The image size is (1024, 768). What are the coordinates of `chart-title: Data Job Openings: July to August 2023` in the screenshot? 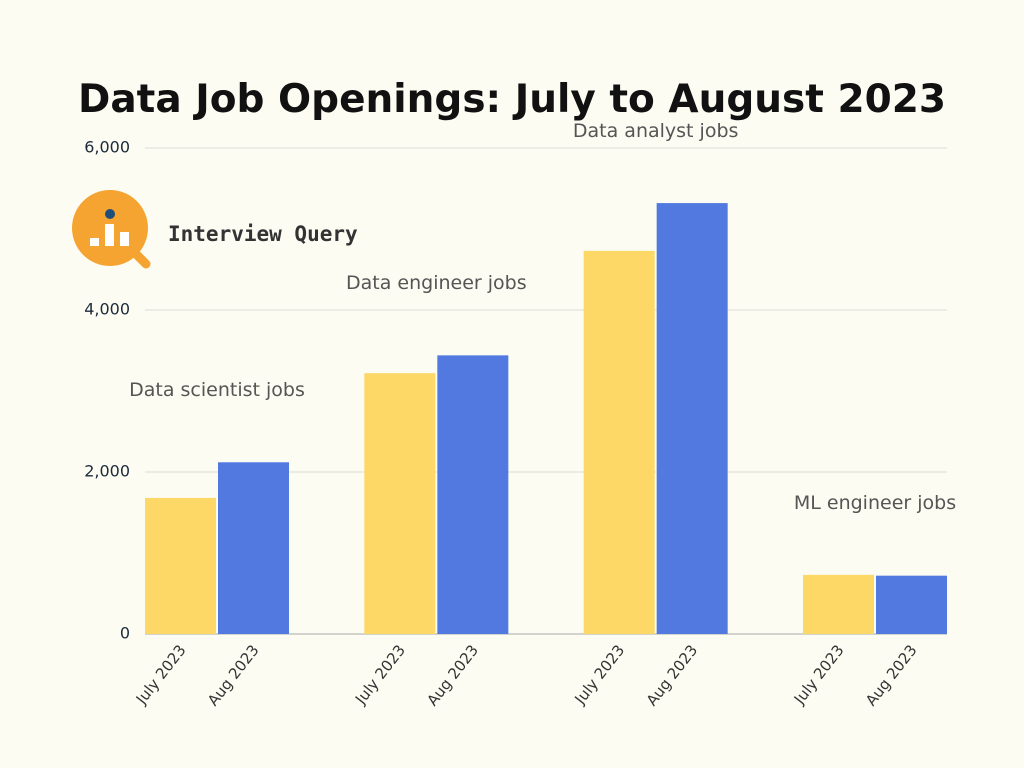 It's located at (512, 99).